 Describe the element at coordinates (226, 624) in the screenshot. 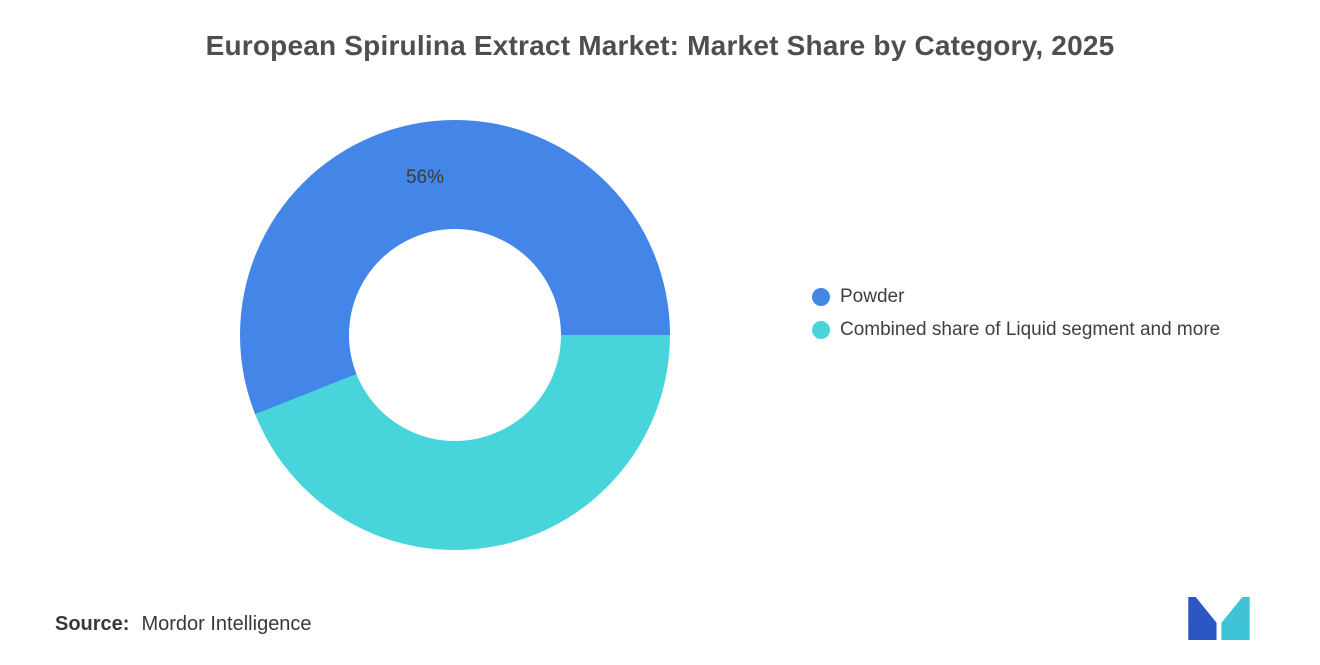

I see `source-text: Mordor Intelligence` at that location.